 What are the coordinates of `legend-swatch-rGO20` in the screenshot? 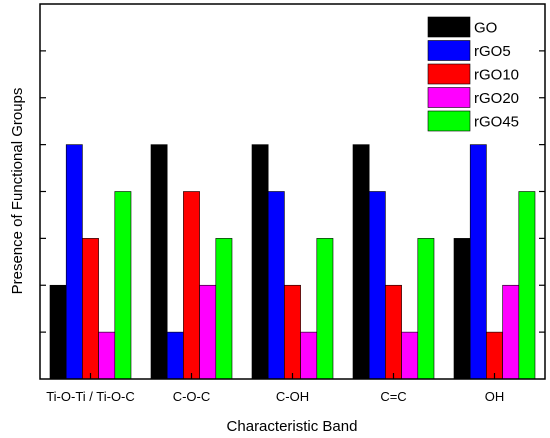 It's located at (449, 97).